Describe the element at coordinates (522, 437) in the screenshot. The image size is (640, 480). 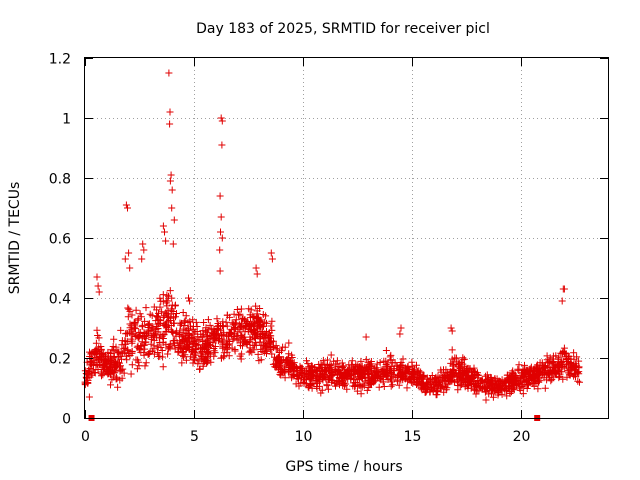
I see `x-tick-label: 20` at that location.